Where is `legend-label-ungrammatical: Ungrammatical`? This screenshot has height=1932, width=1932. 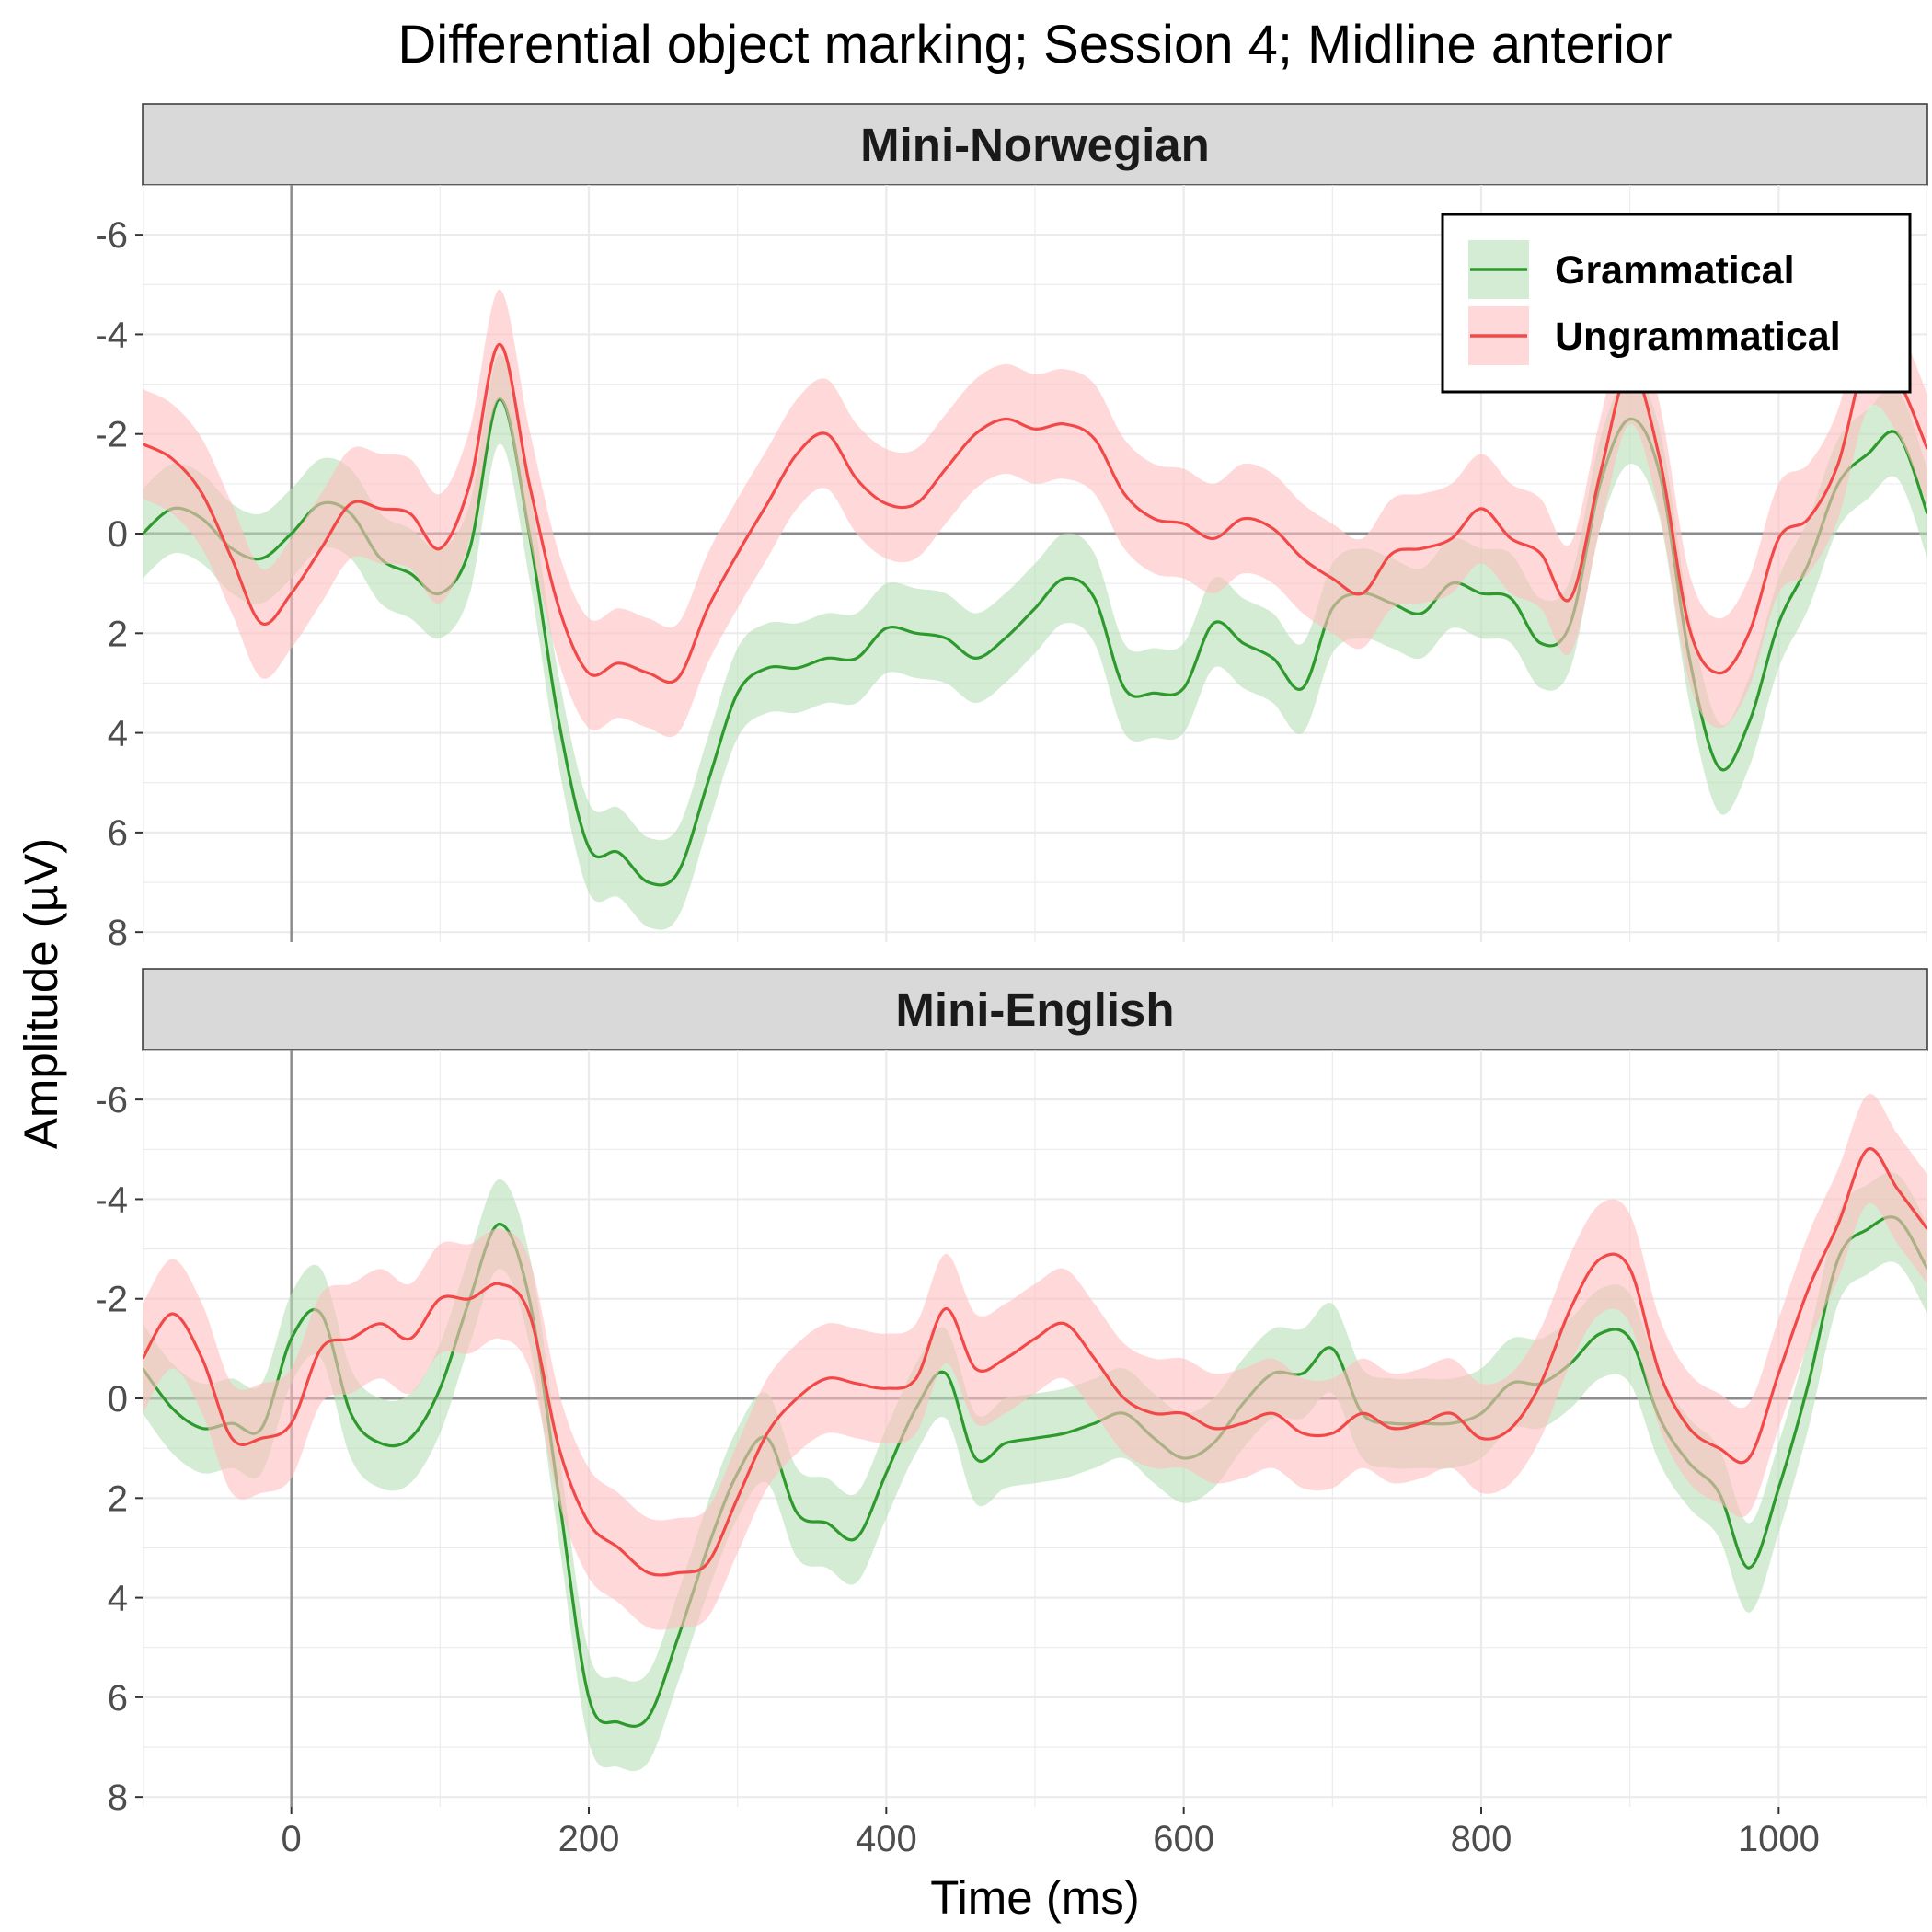 legend-label-ungrammatical: Ungrammatical is located at coordinates (1698, 337).